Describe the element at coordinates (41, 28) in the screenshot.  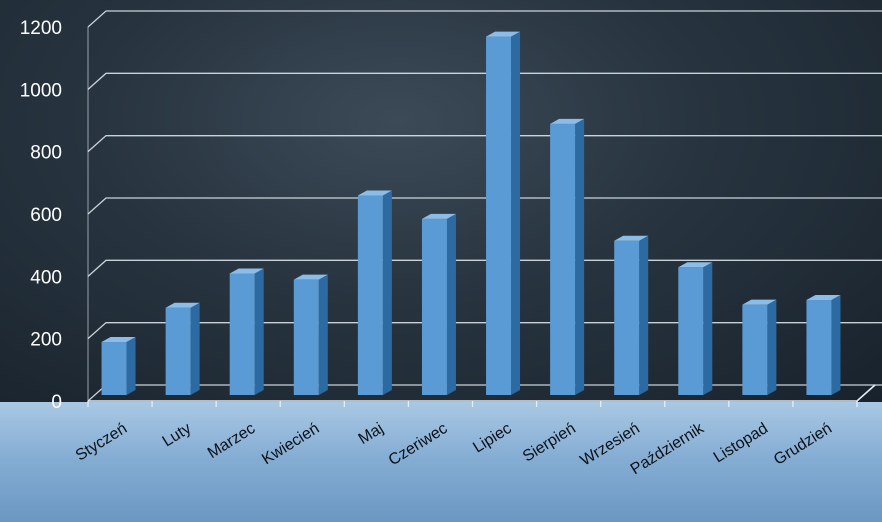
I see `y-tick-label: 1200` at that location.